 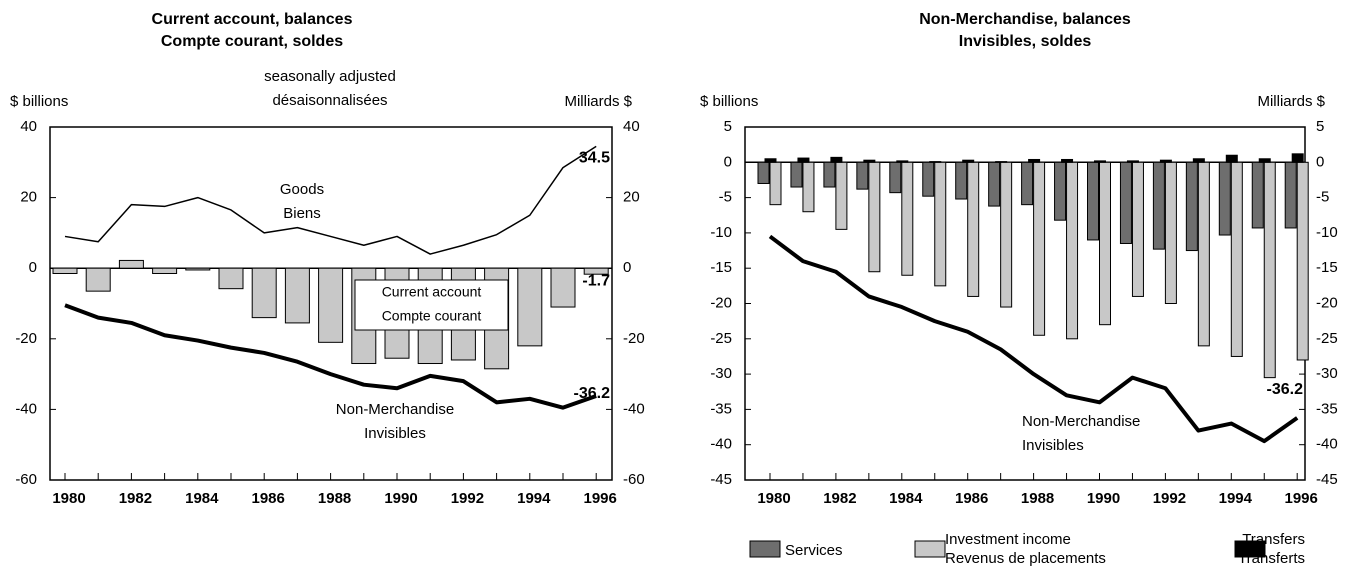 What do you see at coordinates (1025, 19) in the screenshot?
I see `chart-title: Non-Merchandise, balances` at bounding box center [1025, 19].